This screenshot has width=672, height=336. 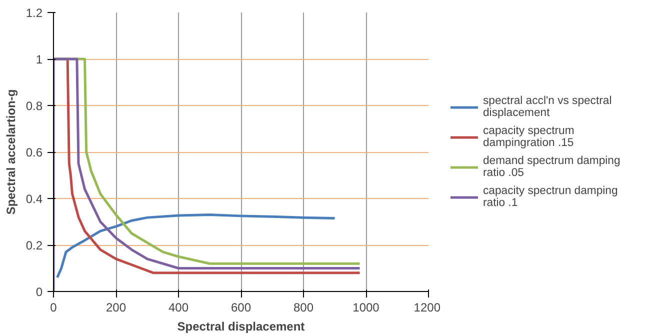 What do you see at coordinates (241, 307) in the screenshot?
I see `x-tick-label: 600` at bounding box center [241, 307].